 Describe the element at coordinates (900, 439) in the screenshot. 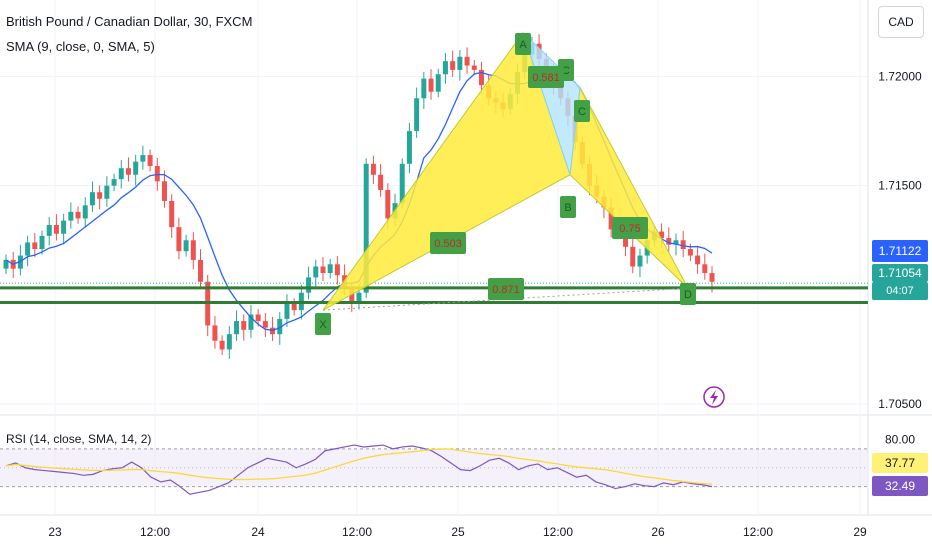

I see `rsi-tick-label: 80.00` at that location.